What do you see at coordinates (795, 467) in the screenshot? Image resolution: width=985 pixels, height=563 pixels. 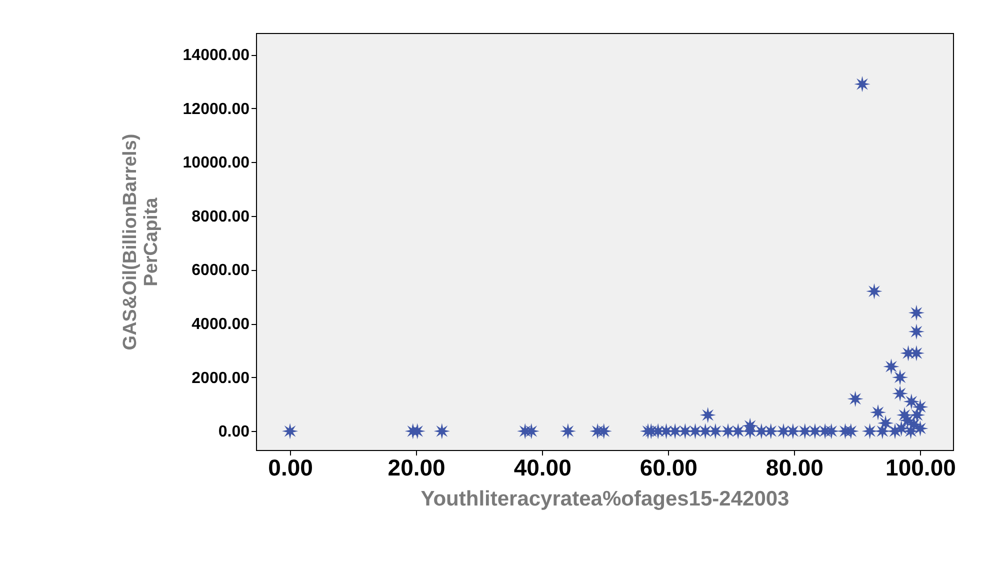 I see `x-tick-label: 80.00` at bounding box center [795, 467].